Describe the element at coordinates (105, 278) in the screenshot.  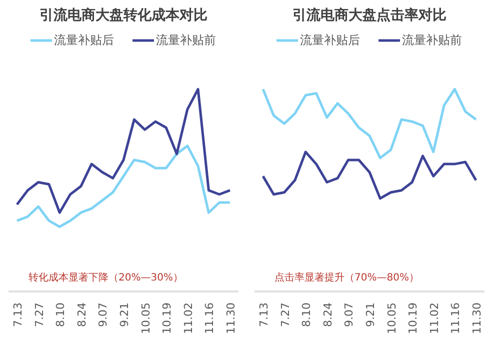
I see `annotation: 转化成本显著下降（20%—30%）` at that location.